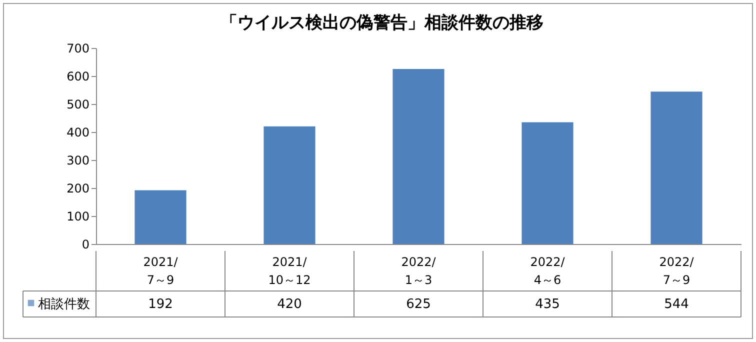  What do you see at coordinates (289, 271) in the screenshot?
I see `x-tick-label: 2021/10～12` at bounding box center [289, 271].